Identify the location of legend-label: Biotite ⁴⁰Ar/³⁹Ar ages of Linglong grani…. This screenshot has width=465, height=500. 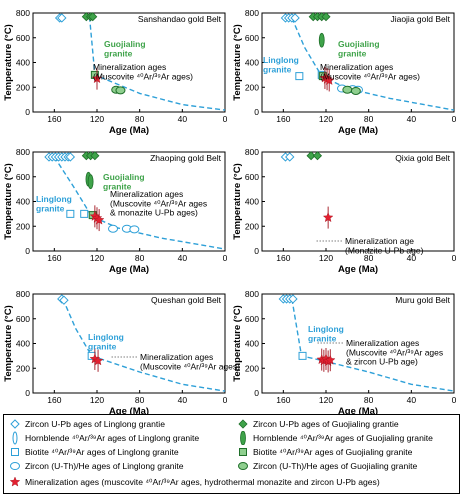
(102, 451).